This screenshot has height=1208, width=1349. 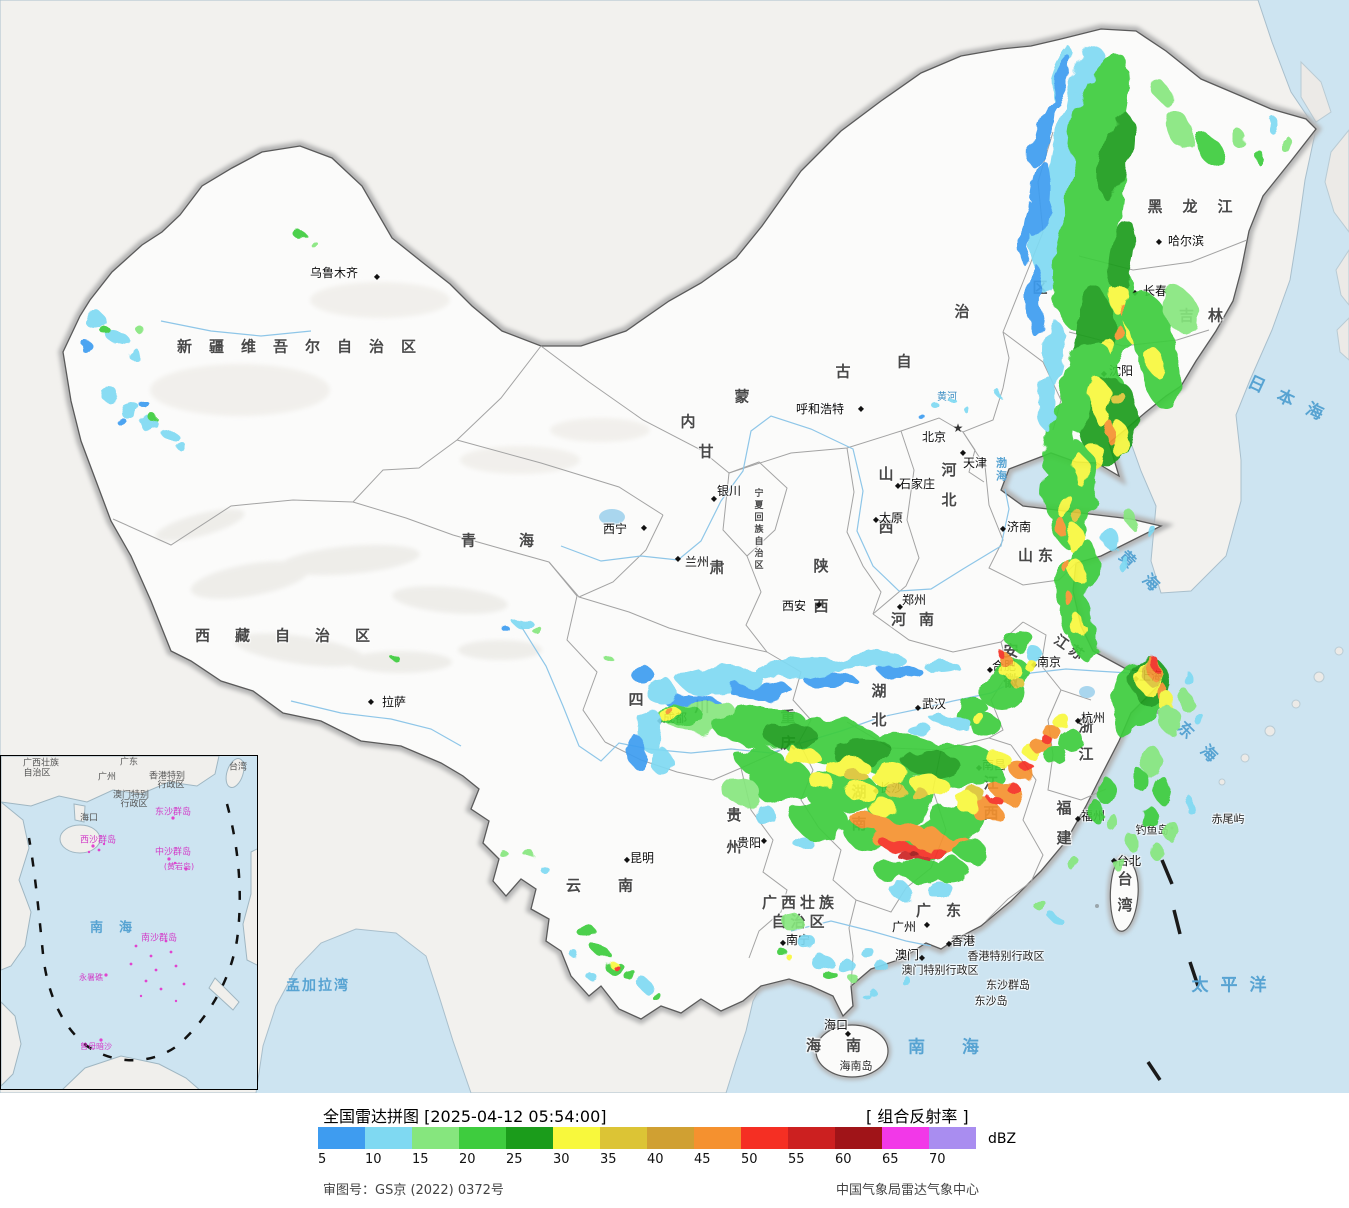 What do you see at coordinates (1235, 985) in the screenshot?
I see `sea-label: 太平洋` at bounding box center [1235, 985].